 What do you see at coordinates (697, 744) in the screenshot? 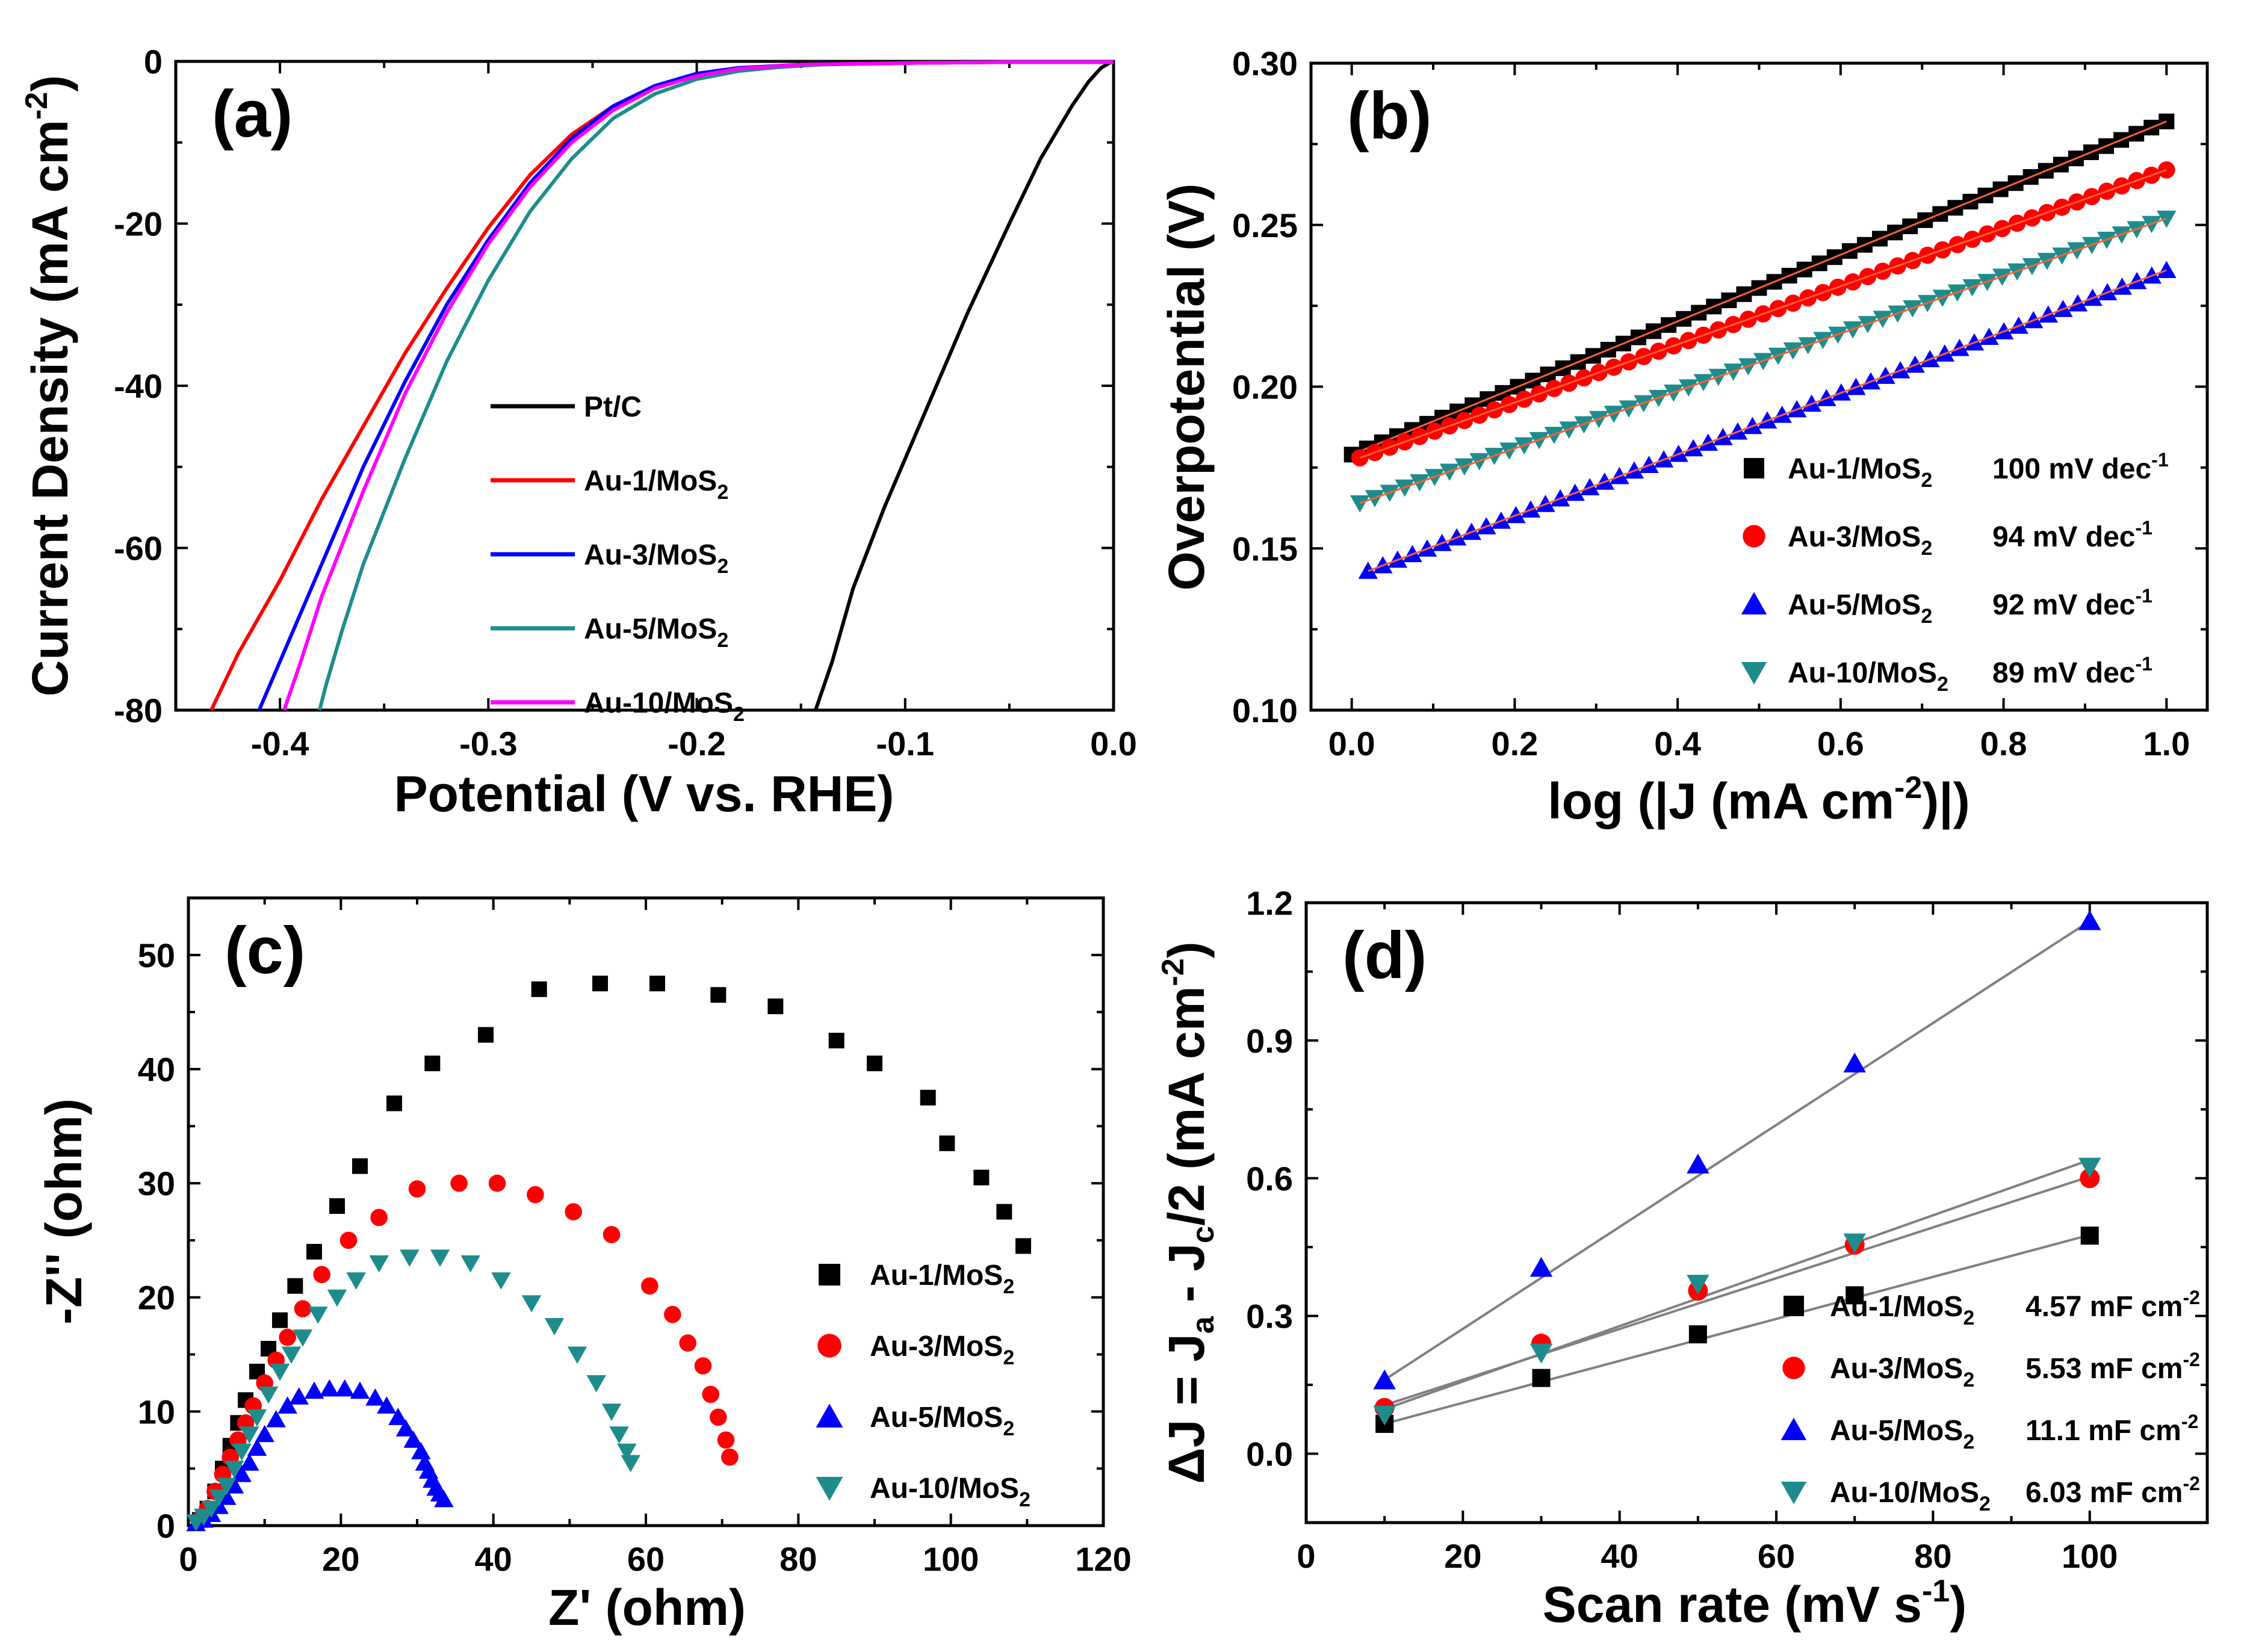
I see `x-tick-label: -0.2` at bounding box center [697, 744].